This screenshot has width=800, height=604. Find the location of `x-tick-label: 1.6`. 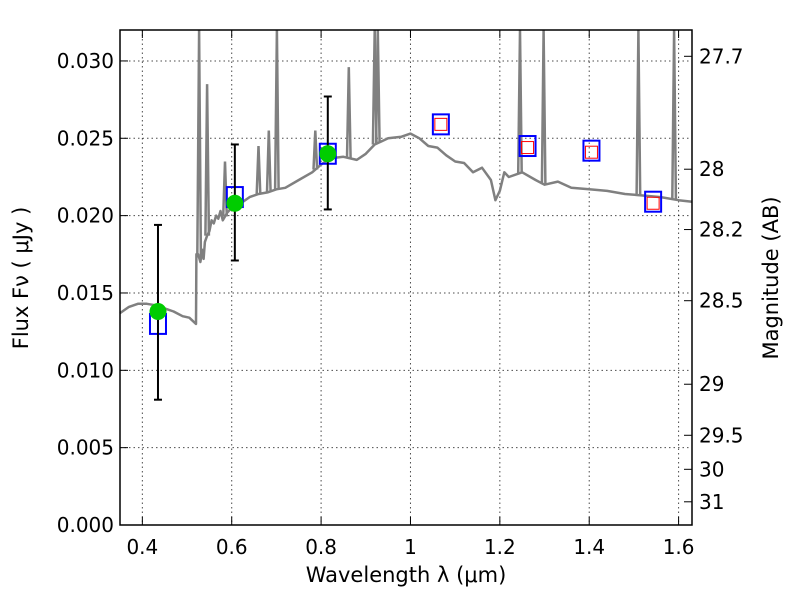

x-tick-label: 1.6 is located at coordinates (679, 547).